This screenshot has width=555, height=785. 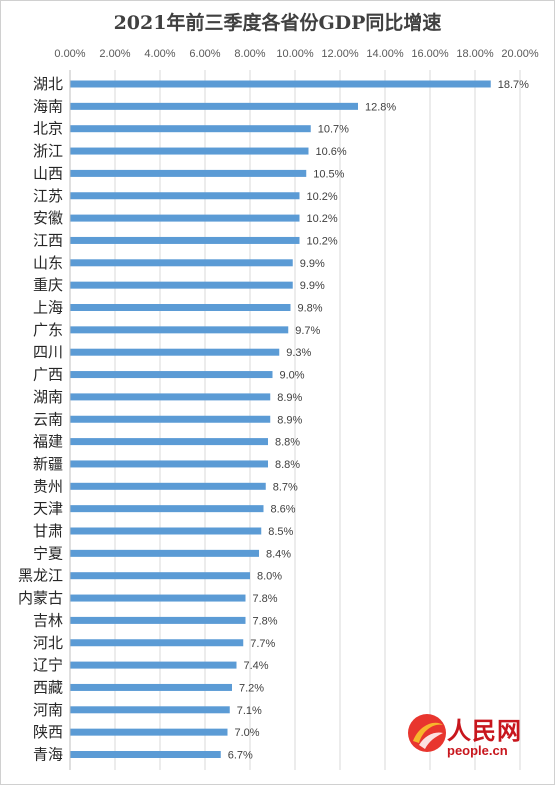 What do you see at coordinates (307, 331) in the screenshot?
I see `data-label: 9.7%` at bounding box center [307, 331].